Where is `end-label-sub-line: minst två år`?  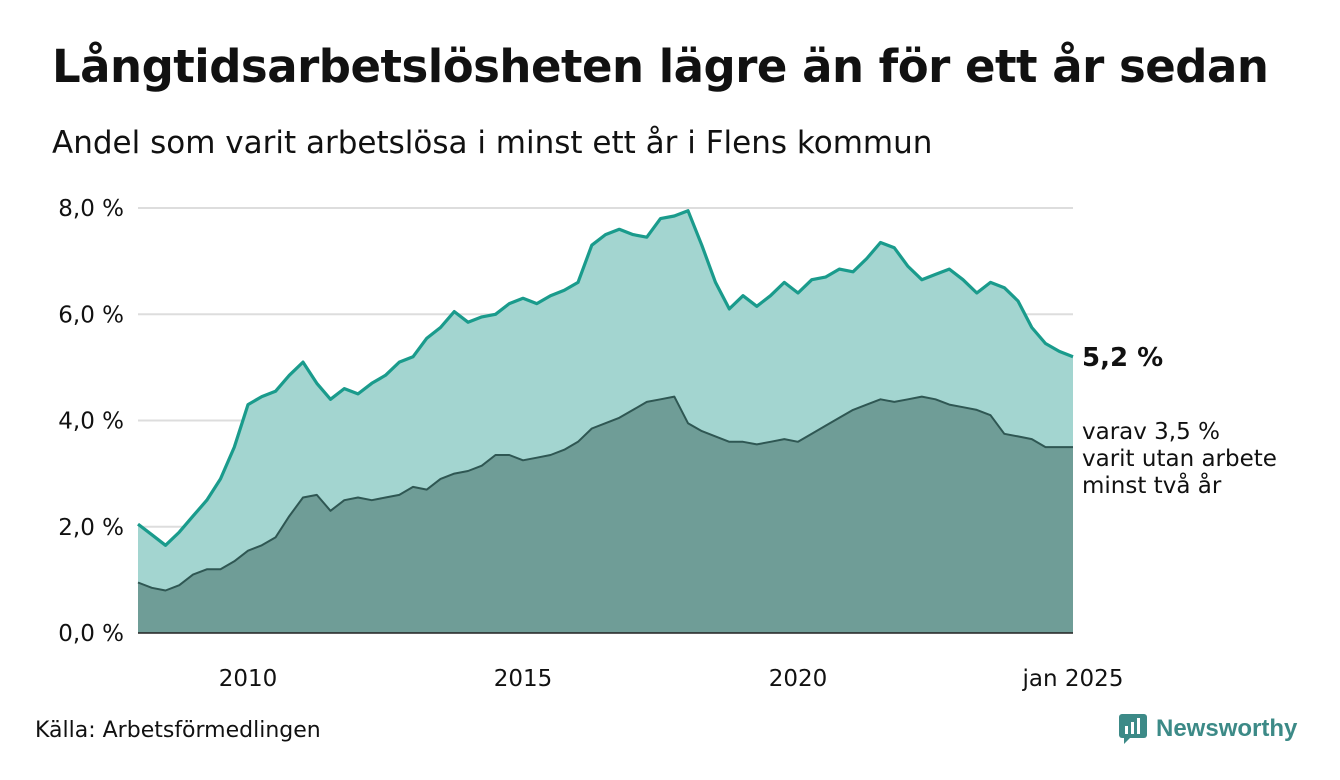 end-label-sub-line: minst två år is located at coordinates (1152, 485).